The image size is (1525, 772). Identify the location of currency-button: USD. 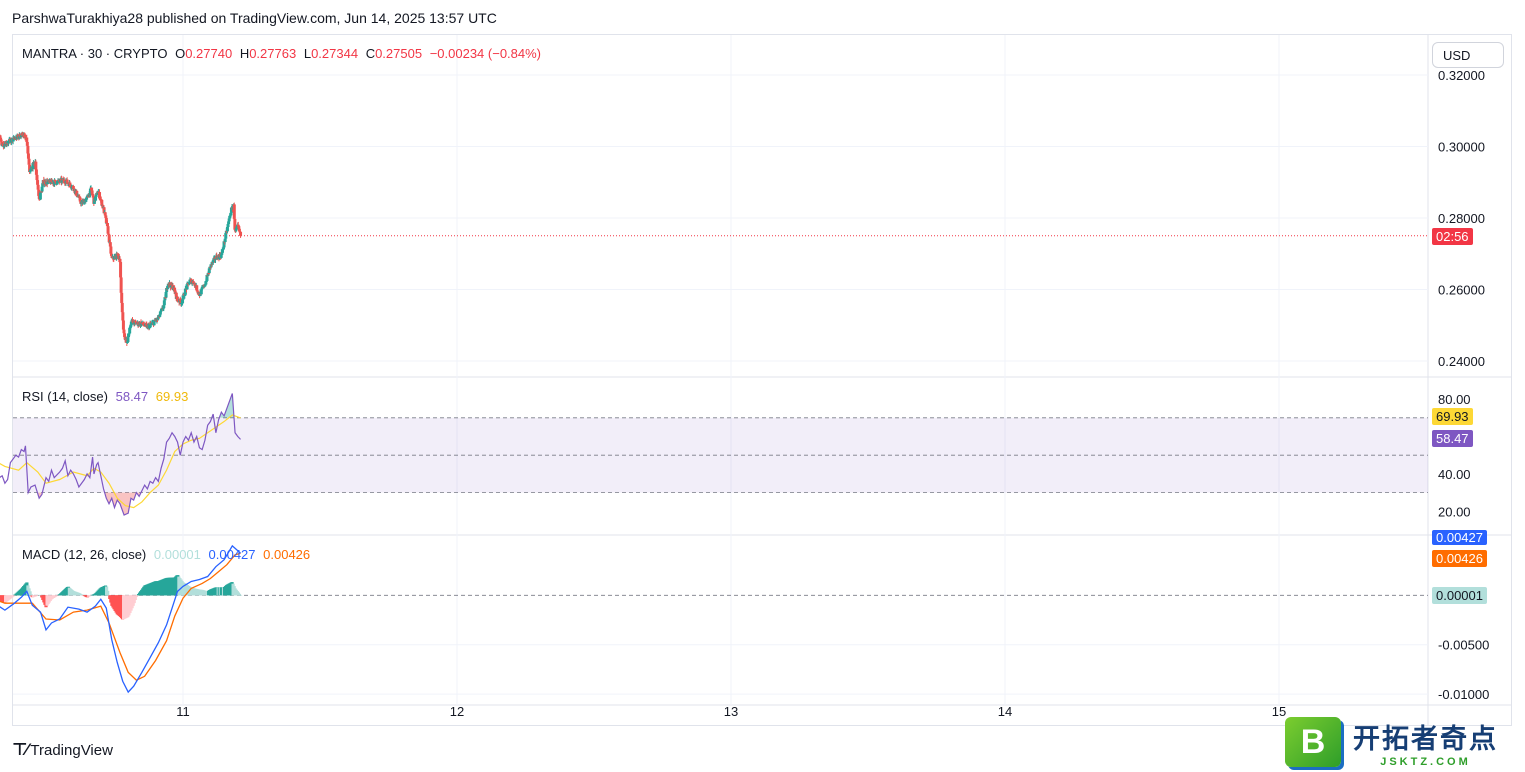
(1468, 55).